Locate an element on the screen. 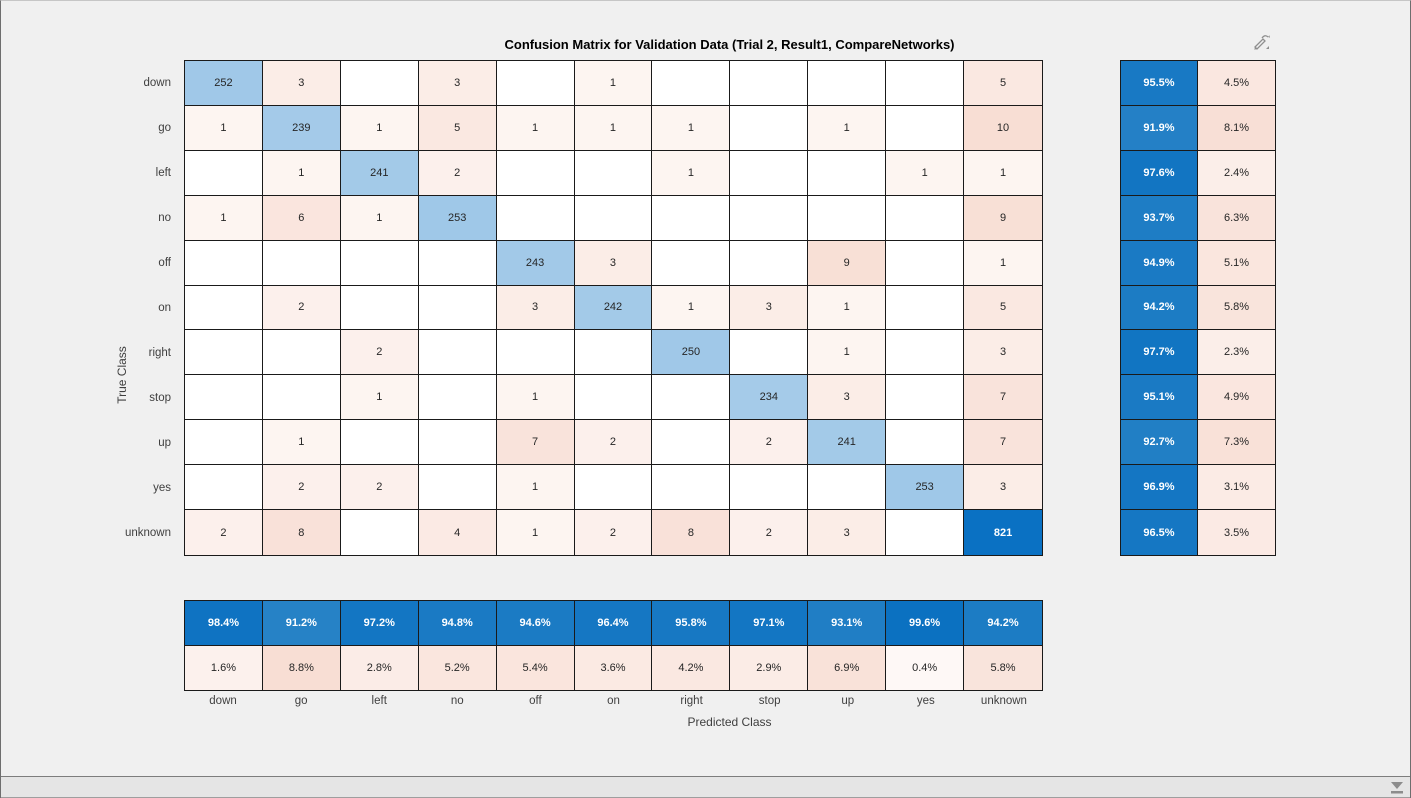 The image size is (1411, 798). column-summary-cell: 0.4% is located at coordinates (925, 667).